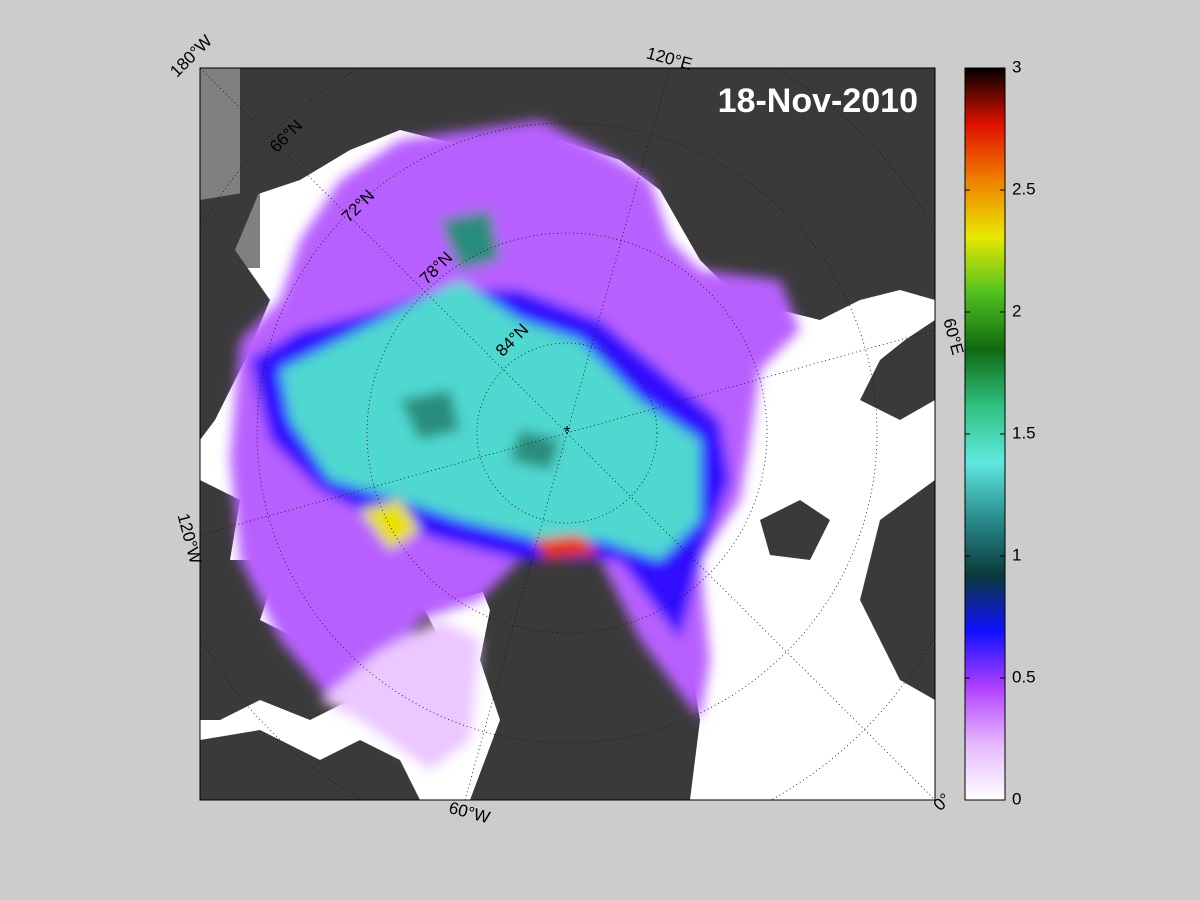 The image size is (1200, 900). What do you see at coordinates (400, 695) in the screenshot?
I see `very-thin-ice` at bounding box center [400, 695].